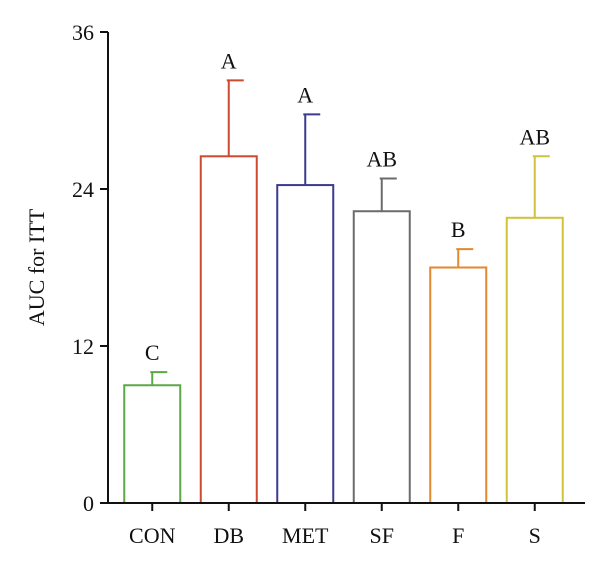 Image resolution: width=600 pixels, height=567 pixels. I want to click on bar-con, so click(152, 444).